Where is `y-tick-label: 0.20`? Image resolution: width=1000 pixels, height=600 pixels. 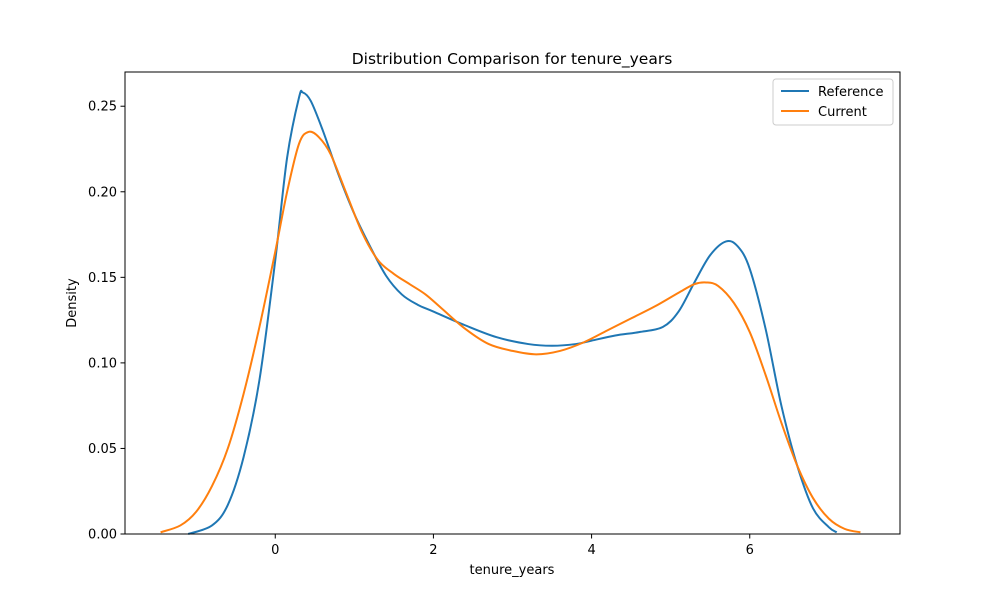
y-tick-label: 0.20 is located at coordinates (102, 192).